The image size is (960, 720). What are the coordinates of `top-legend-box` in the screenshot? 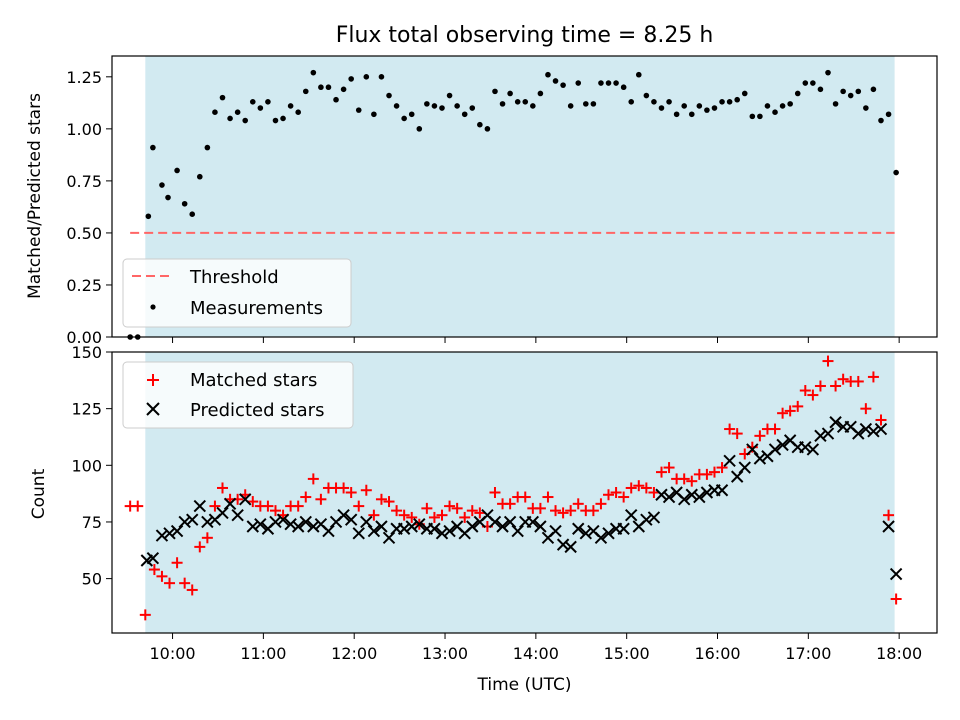 It's located at (237, 293).